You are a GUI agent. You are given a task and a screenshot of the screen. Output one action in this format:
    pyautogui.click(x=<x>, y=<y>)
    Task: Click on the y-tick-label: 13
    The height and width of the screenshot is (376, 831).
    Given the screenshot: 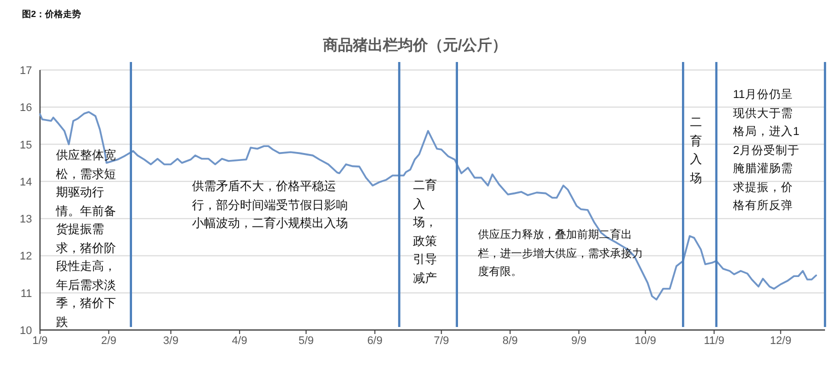 What is the action you would take?
    pyautogui.click(x=26, y=220)
    